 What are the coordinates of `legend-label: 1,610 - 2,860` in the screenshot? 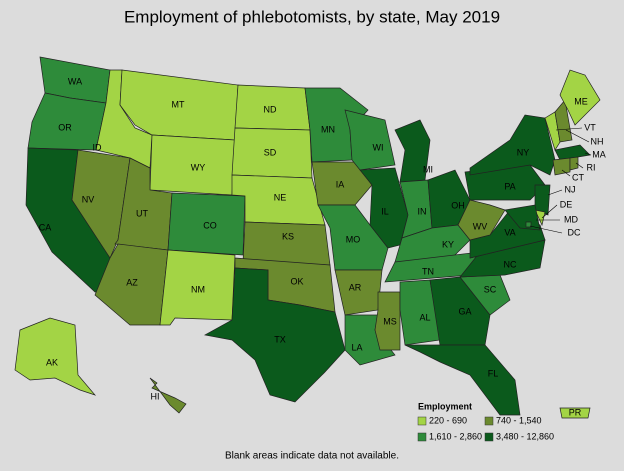 It's located at (455, 436).